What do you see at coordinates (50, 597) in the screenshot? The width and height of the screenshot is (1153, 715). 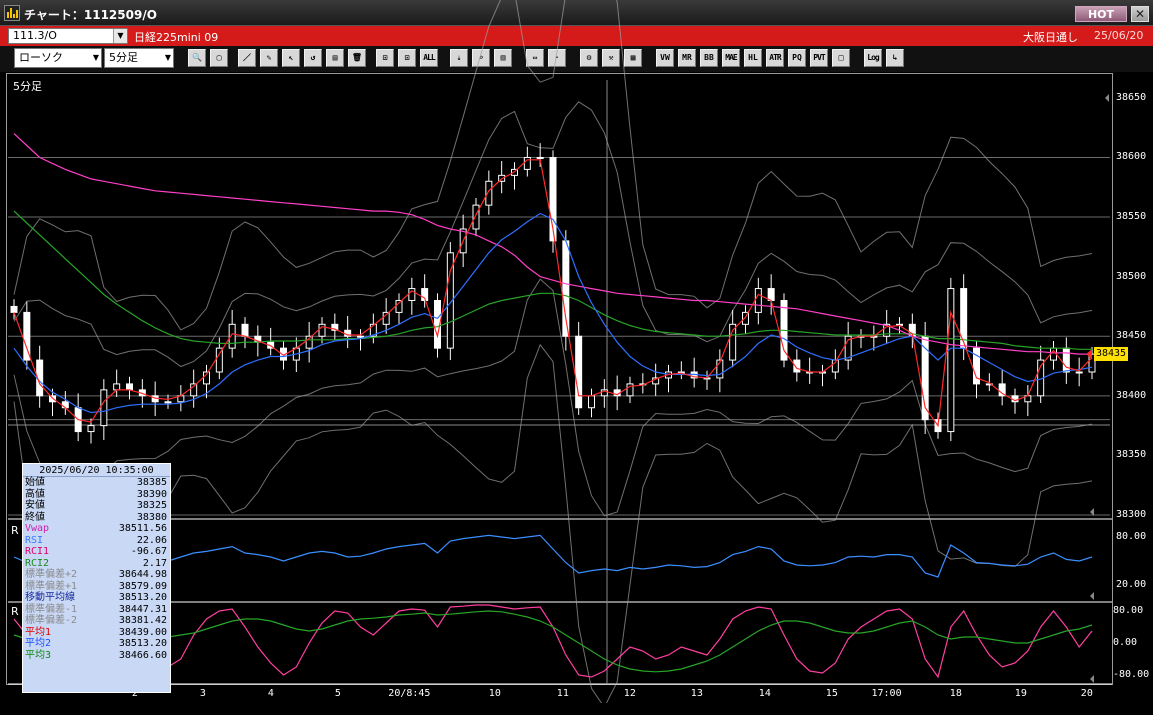 I see `data-window-label: 移動平均線` at bounding box center [50, 597].